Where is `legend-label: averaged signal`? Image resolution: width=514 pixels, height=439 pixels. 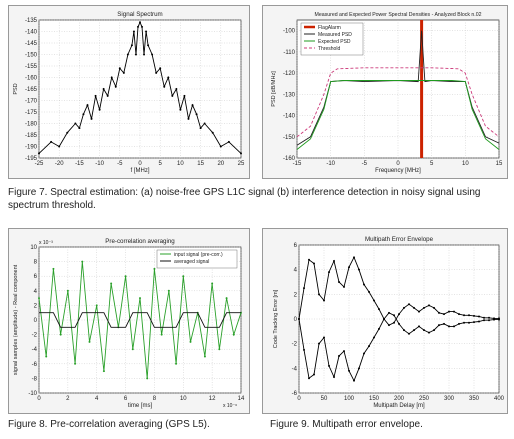
legend-label: averaged signal is located at coordinates (191, 262).